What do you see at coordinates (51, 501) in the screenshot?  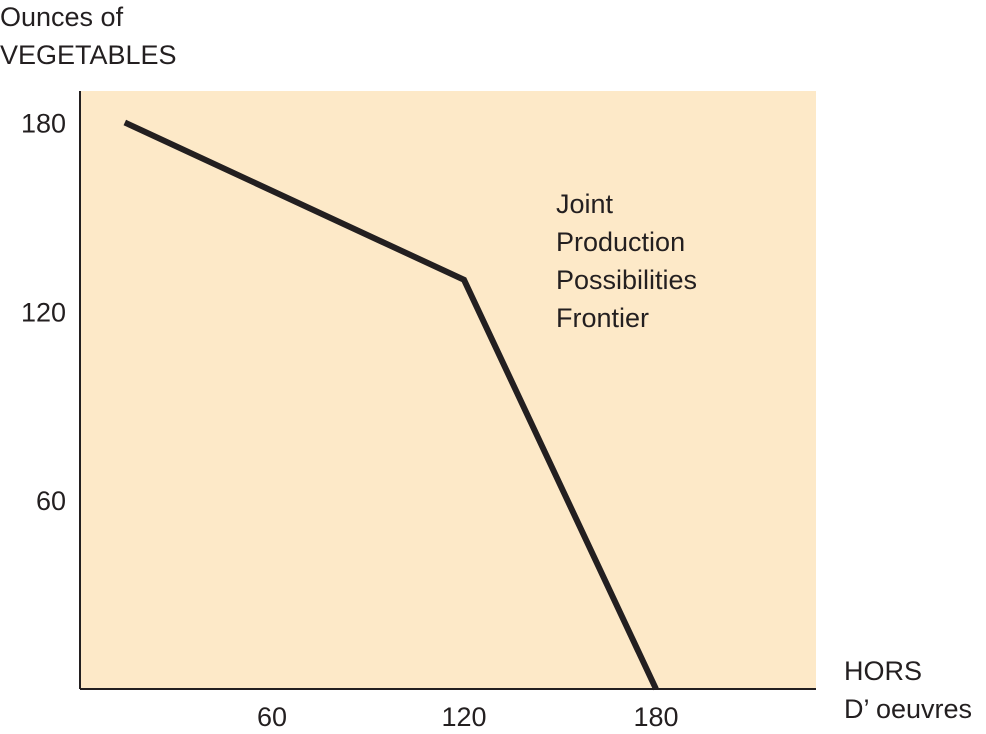 I see `y-tick-label: 60` at bounding box center [51, 501].